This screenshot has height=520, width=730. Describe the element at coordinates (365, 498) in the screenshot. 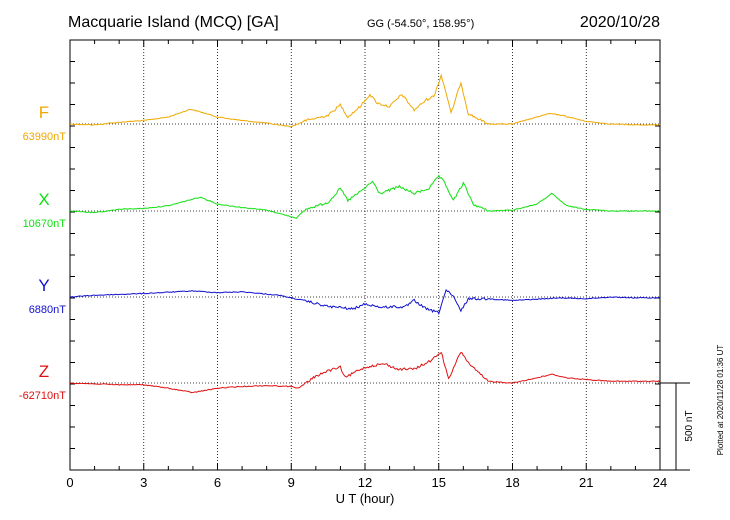

I see `x-axis-label: U T (hour)` at that location.